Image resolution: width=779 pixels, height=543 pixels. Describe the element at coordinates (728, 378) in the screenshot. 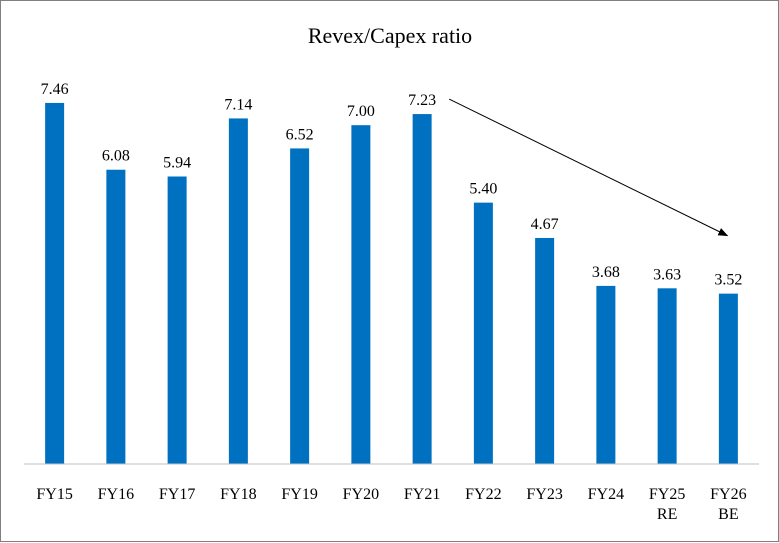

I see `bar-fy26-be` at that location.